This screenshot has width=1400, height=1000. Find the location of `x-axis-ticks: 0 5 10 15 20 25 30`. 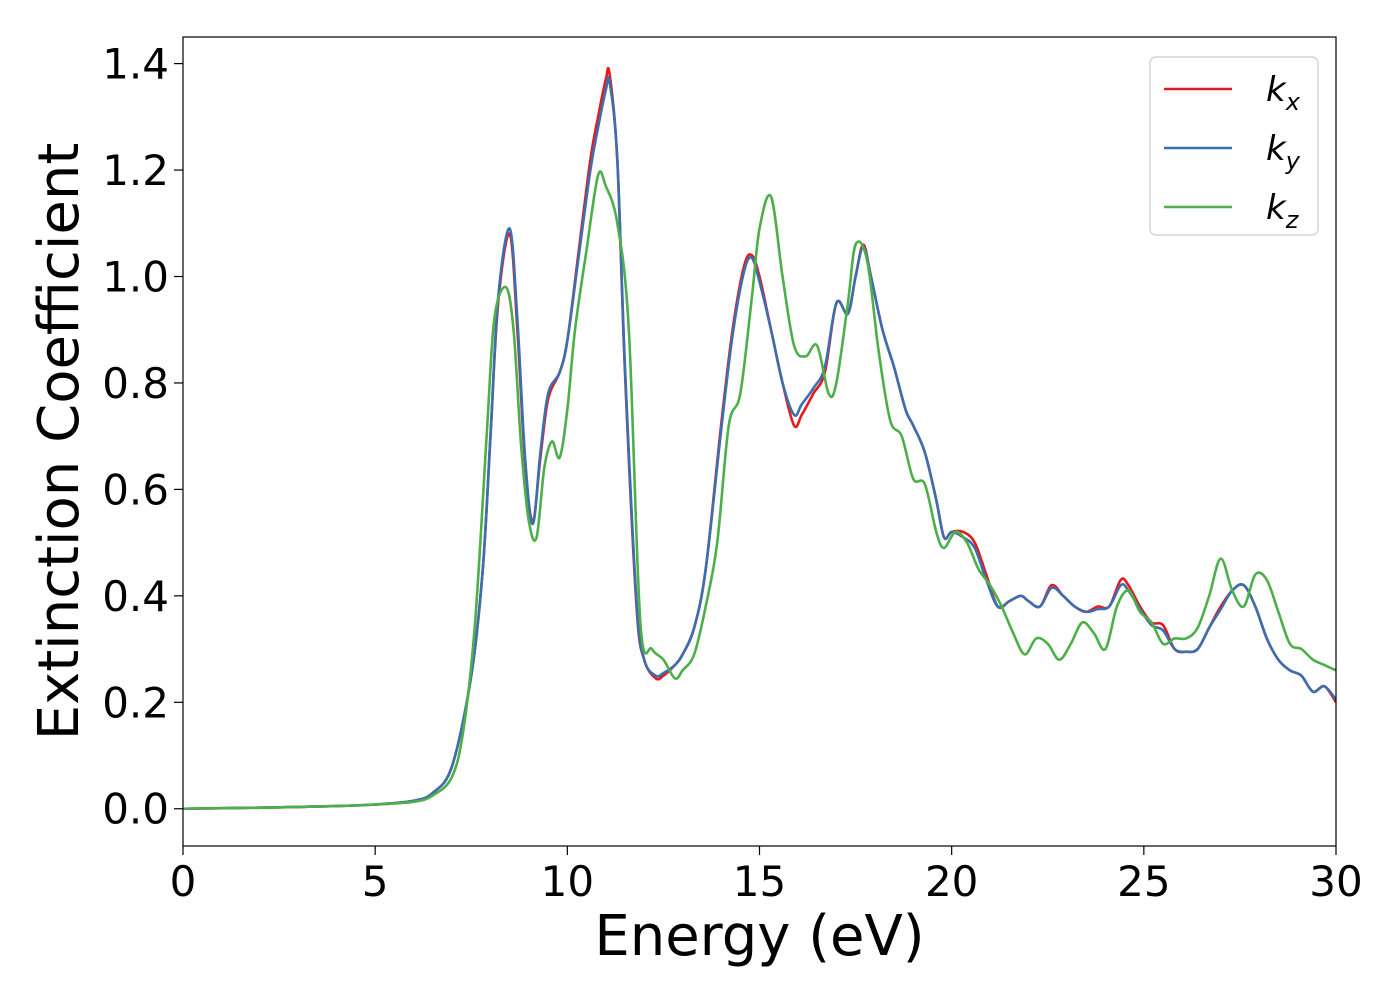

x-axis-ticks: 0 5 10 15 20 25 30 is located at coordinates (766, 876).